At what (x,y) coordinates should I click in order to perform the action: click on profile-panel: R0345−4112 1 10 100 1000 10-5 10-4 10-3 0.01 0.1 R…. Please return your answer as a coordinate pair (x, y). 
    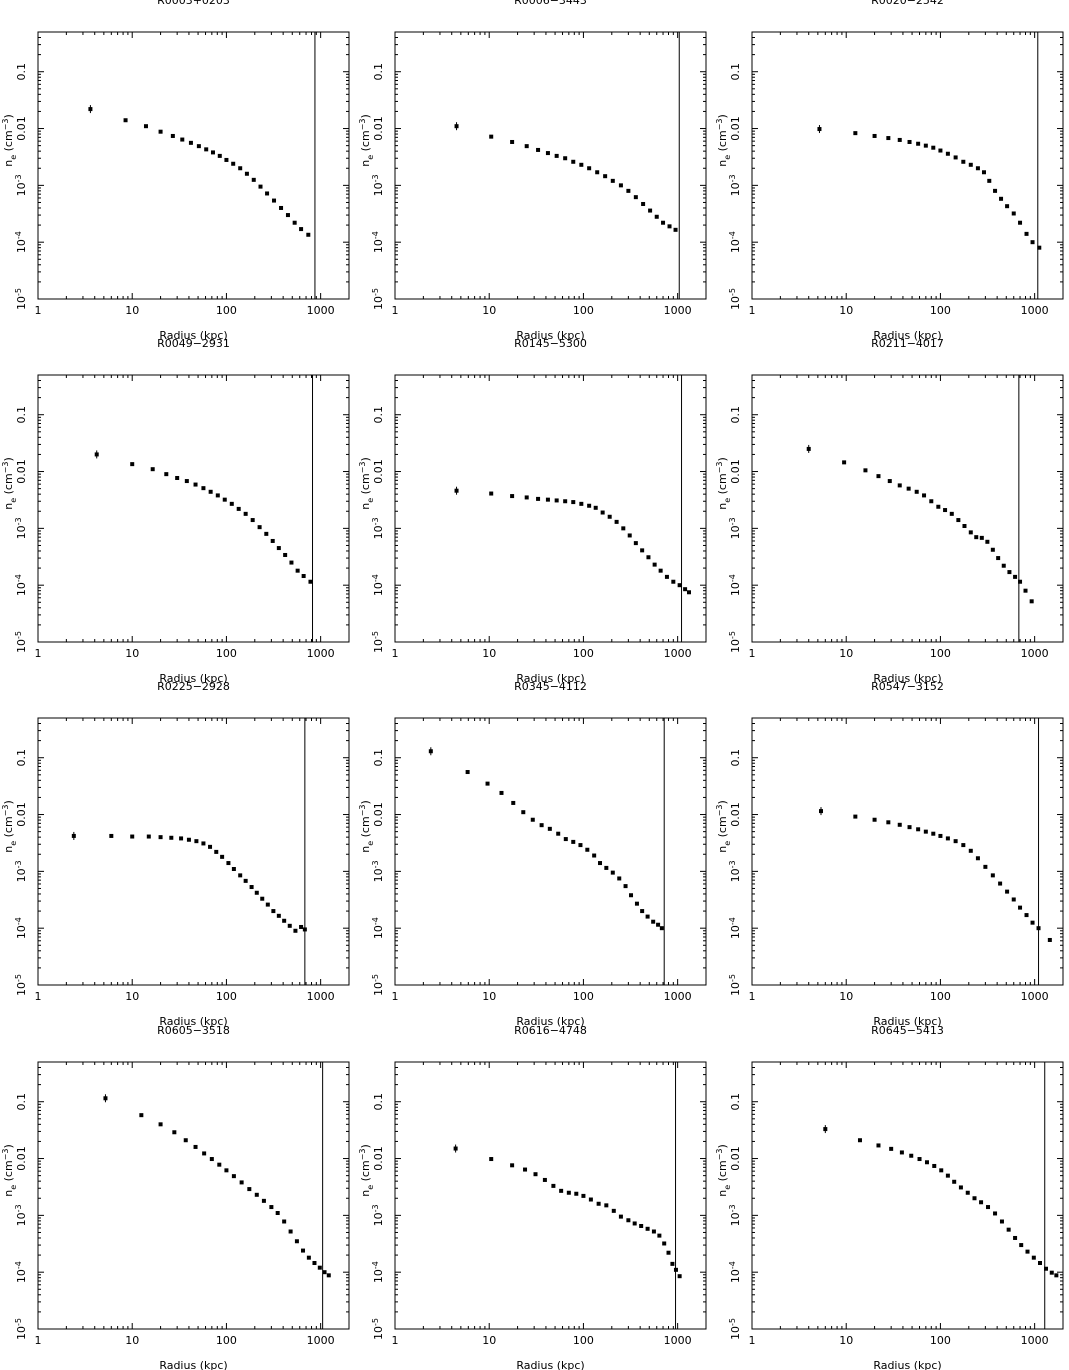
    Looking at the image, I should click on (532, 854).